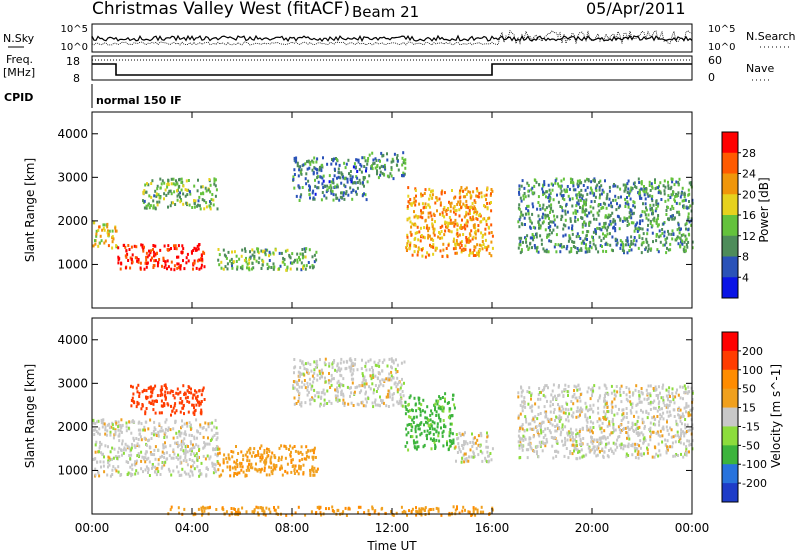 Image resolution: width=800 pixels, height=554 pixels. Describe the element at coordinates (730, 184) in the screenshot. I see `colorbar-segment` at that location.